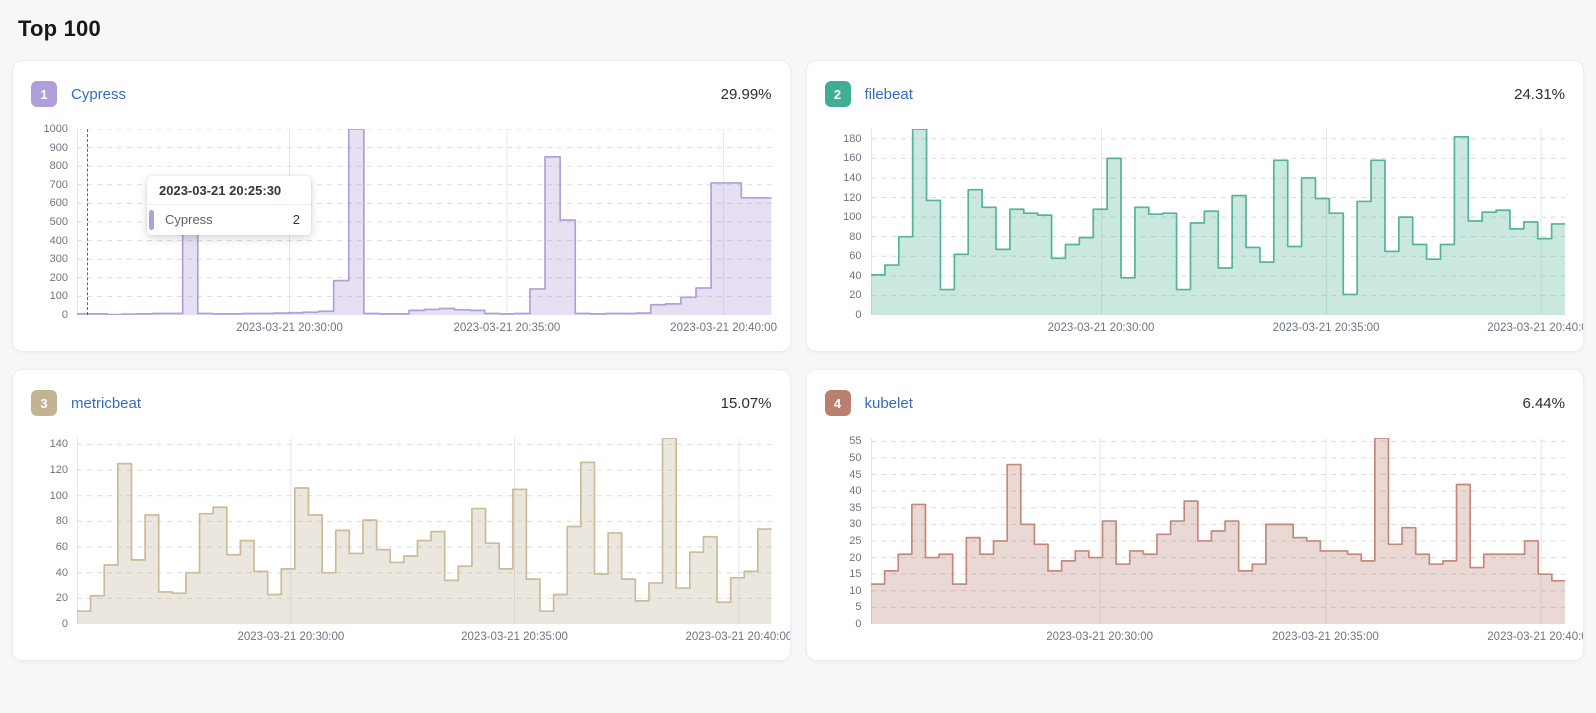  I want to click on tooltip-timestamp: 2023-03-21 20:25:30, so click(229, 190).